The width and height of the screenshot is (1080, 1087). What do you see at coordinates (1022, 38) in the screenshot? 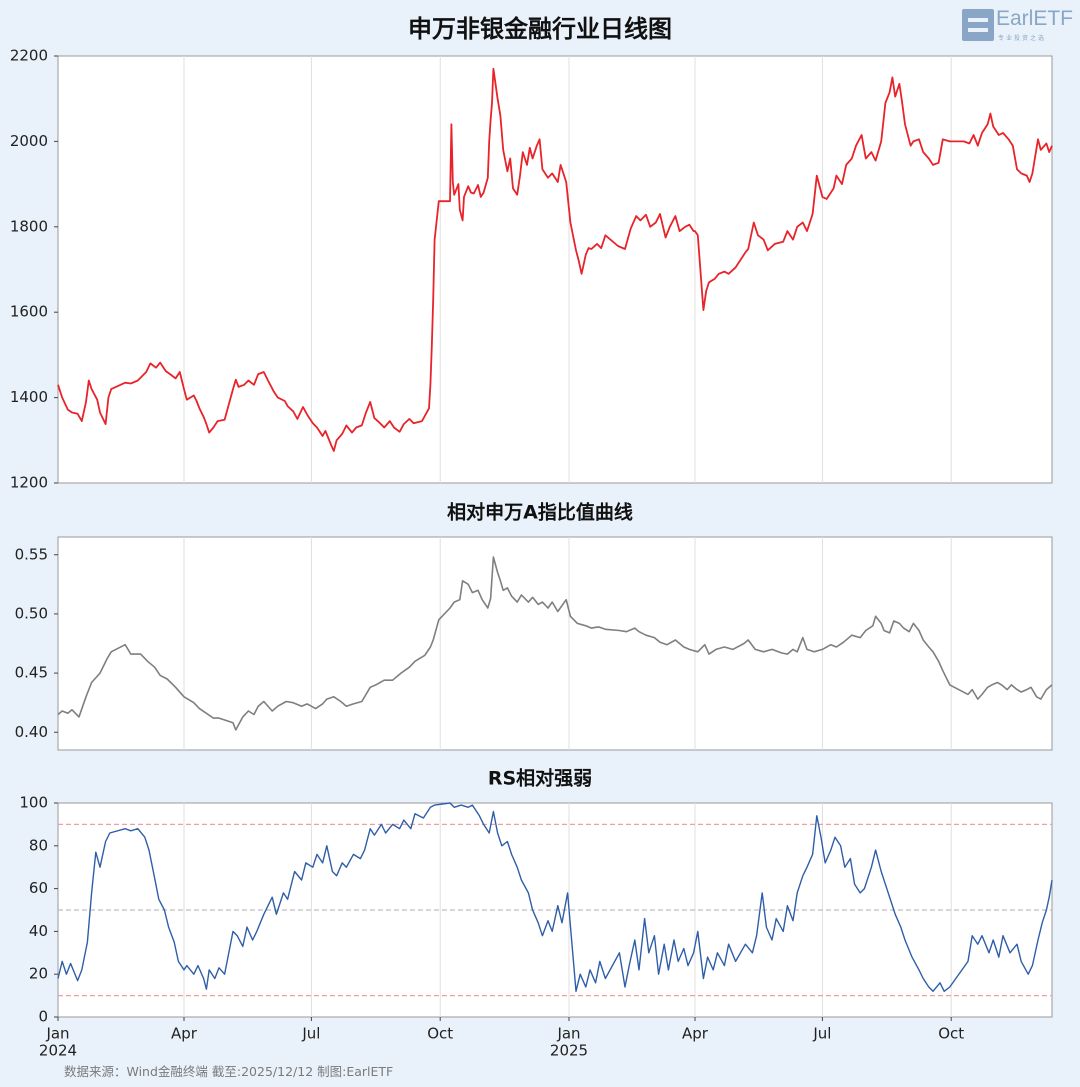
I see `logo-subtitle: 专业投资之选` at bounding box center [1022, 38].